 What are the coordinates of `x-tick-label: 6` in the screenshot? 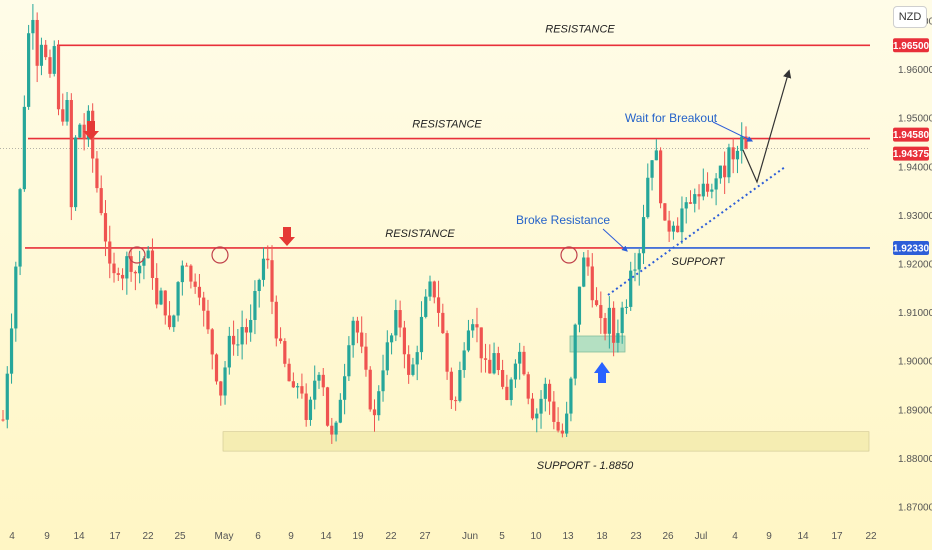 It's located at (258, 536).